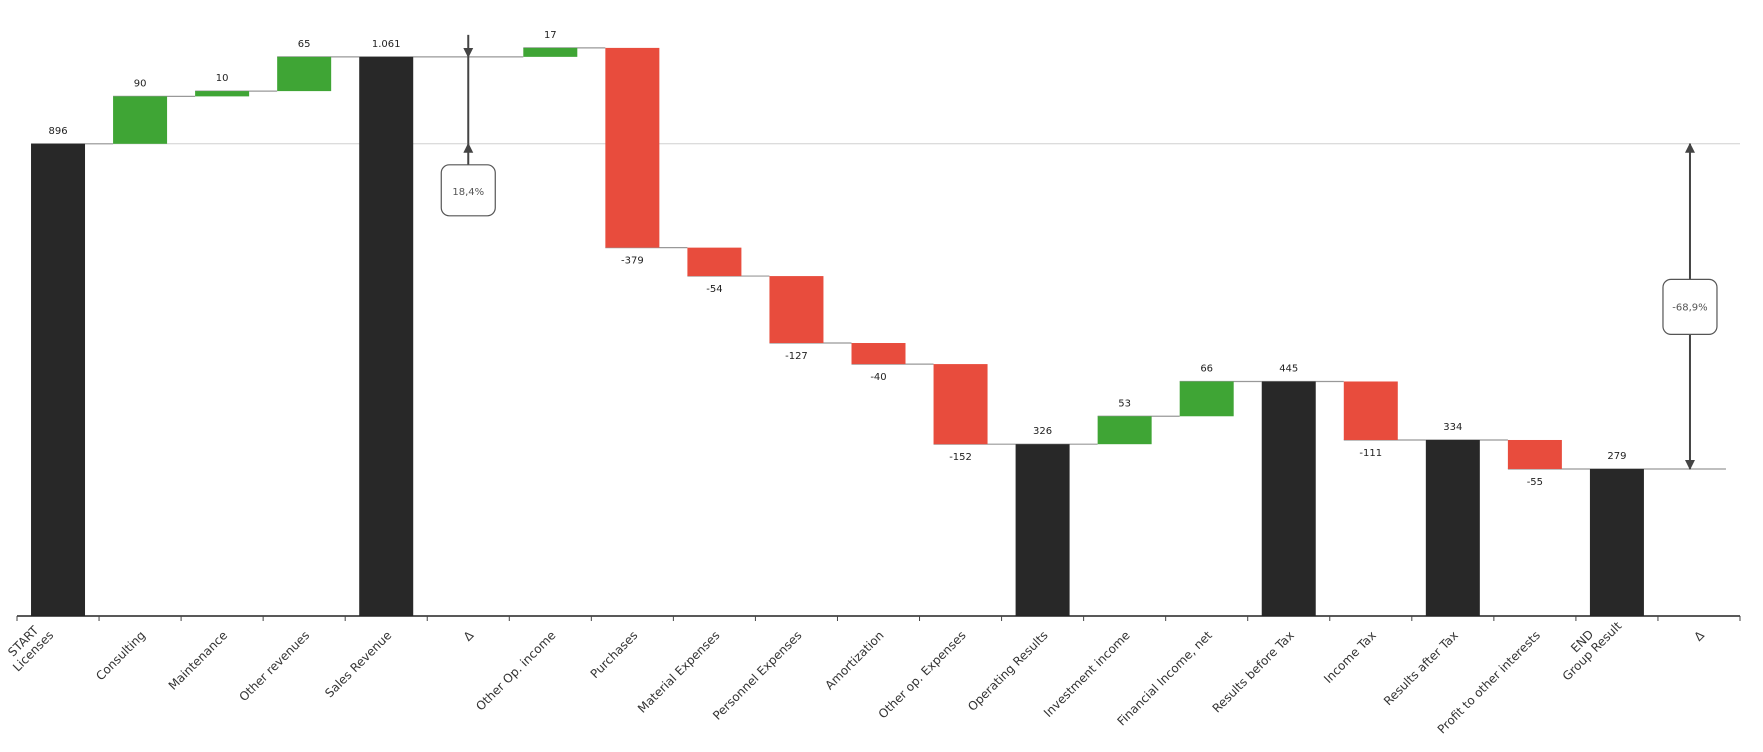 Image resolution: width=1763 pixels, height=752 pixels. I want to click on data-label: 1.061, so click(386, 44).